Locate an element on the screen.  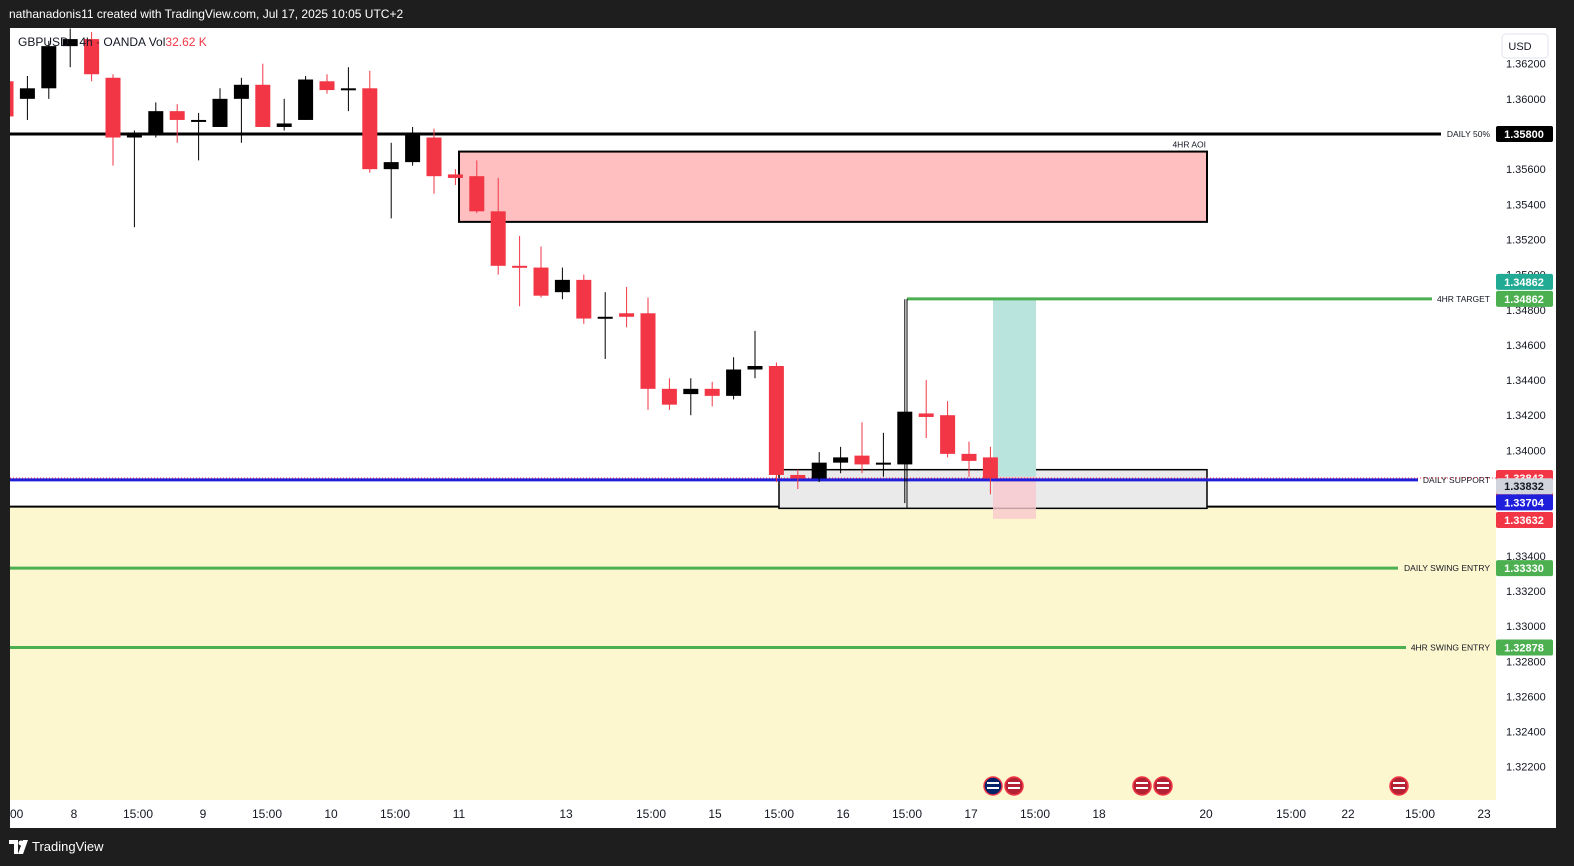
price-tick-label: 1.33400 is located at coordinates (1526, 557).